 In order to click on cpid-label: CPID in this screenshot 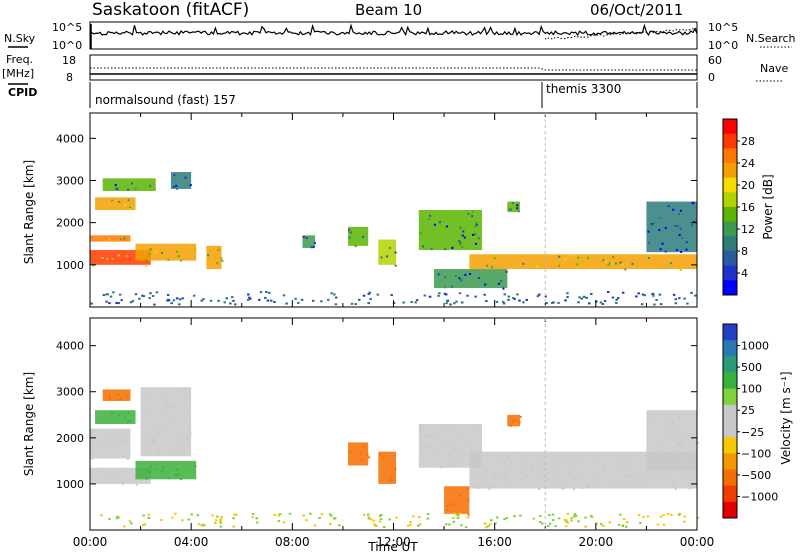, I will do `click(22, 92)`.